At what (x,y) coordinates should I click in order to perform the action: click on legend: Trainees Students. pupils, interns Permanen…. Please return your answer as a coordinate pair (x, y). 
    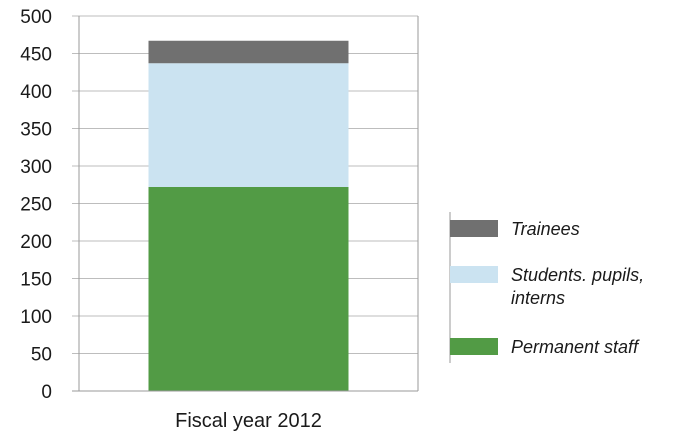
    Looking at the image, I should click on (546, 287).